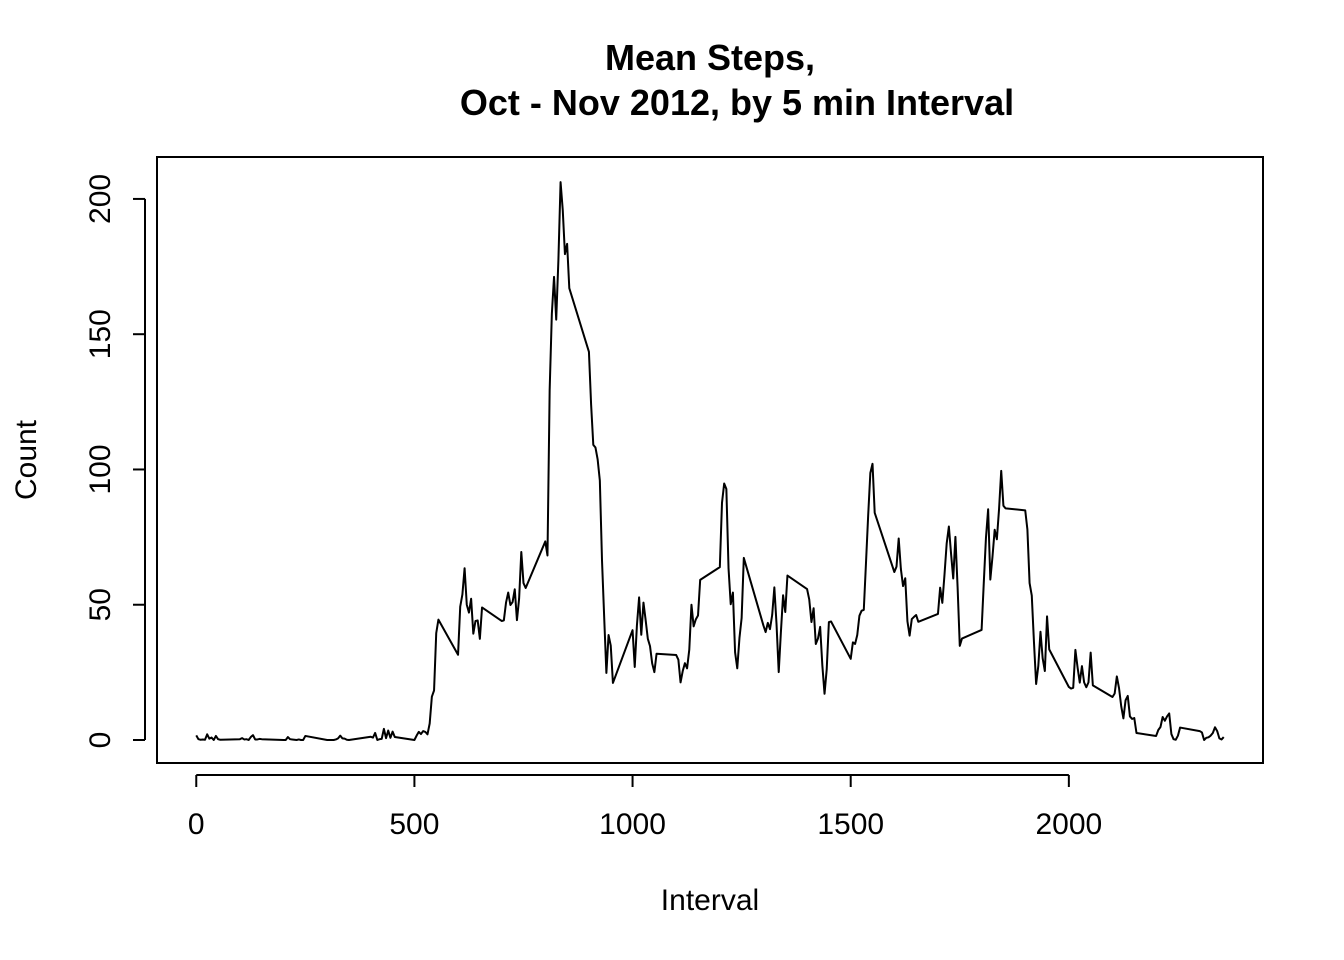 This screenshot has width=1344, height=960. I want to click on y-axis: 0 50 100 150 200, so click(115, 461).